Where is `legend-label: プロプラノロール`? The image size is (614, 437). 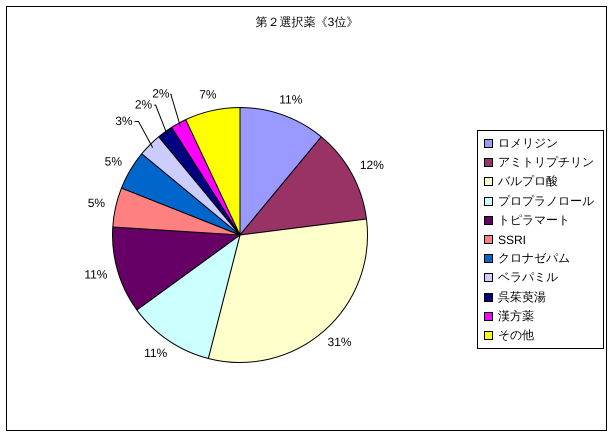
legend-label: プロプラノロール is located at coordinates (546, 201).